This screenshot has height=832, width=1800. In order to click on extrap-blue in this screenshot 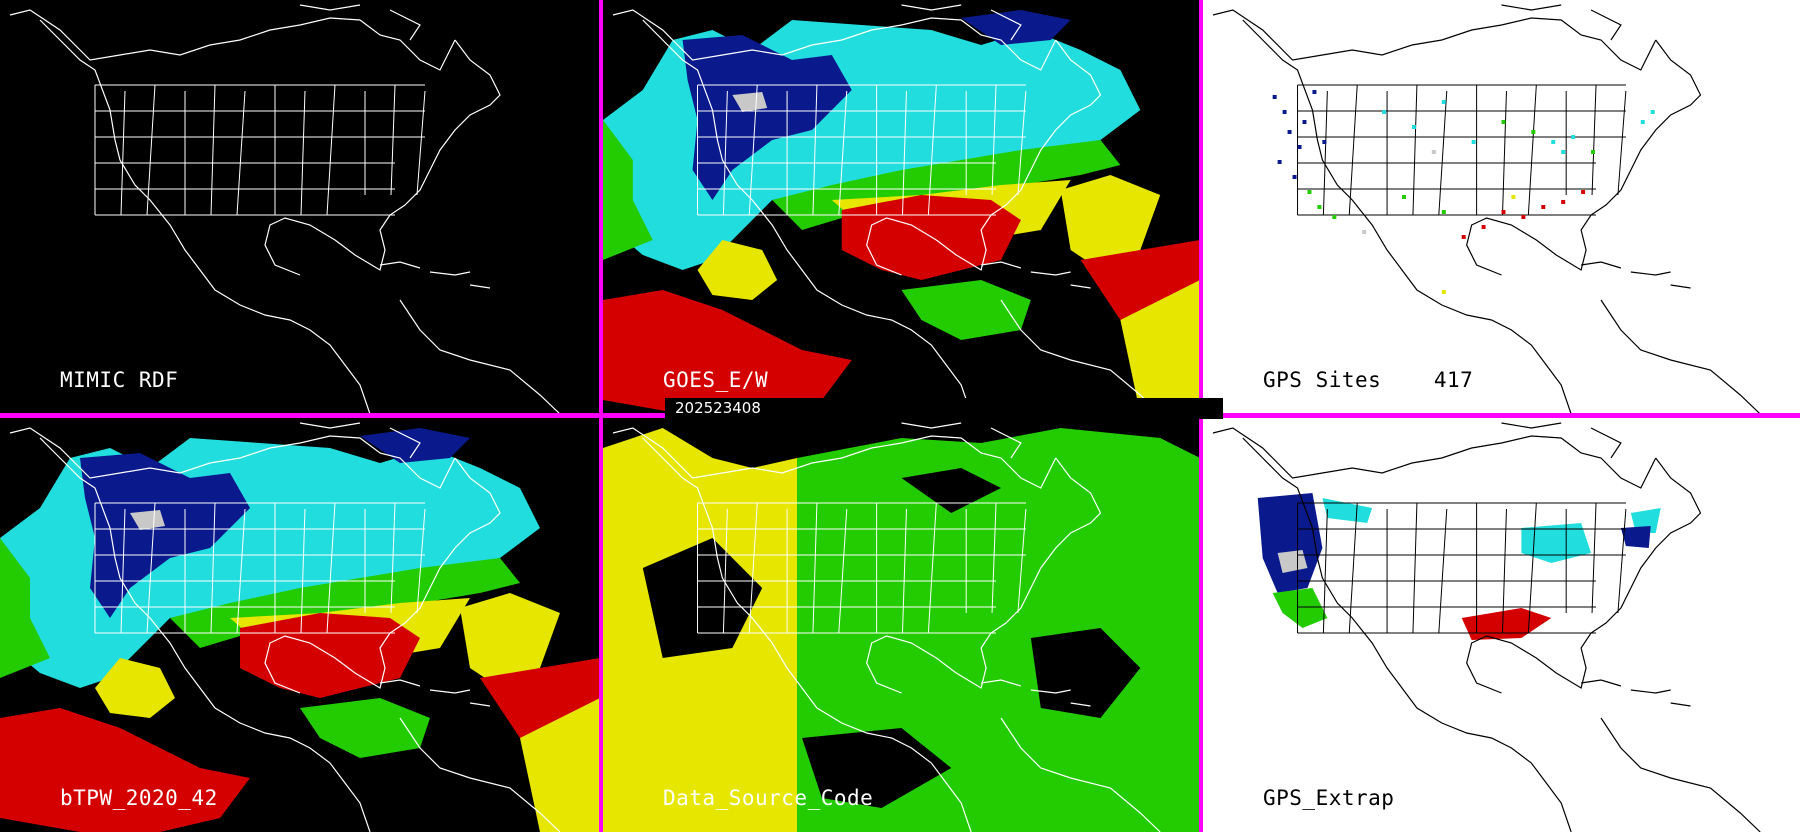, I will do `click(1290, 543)`.